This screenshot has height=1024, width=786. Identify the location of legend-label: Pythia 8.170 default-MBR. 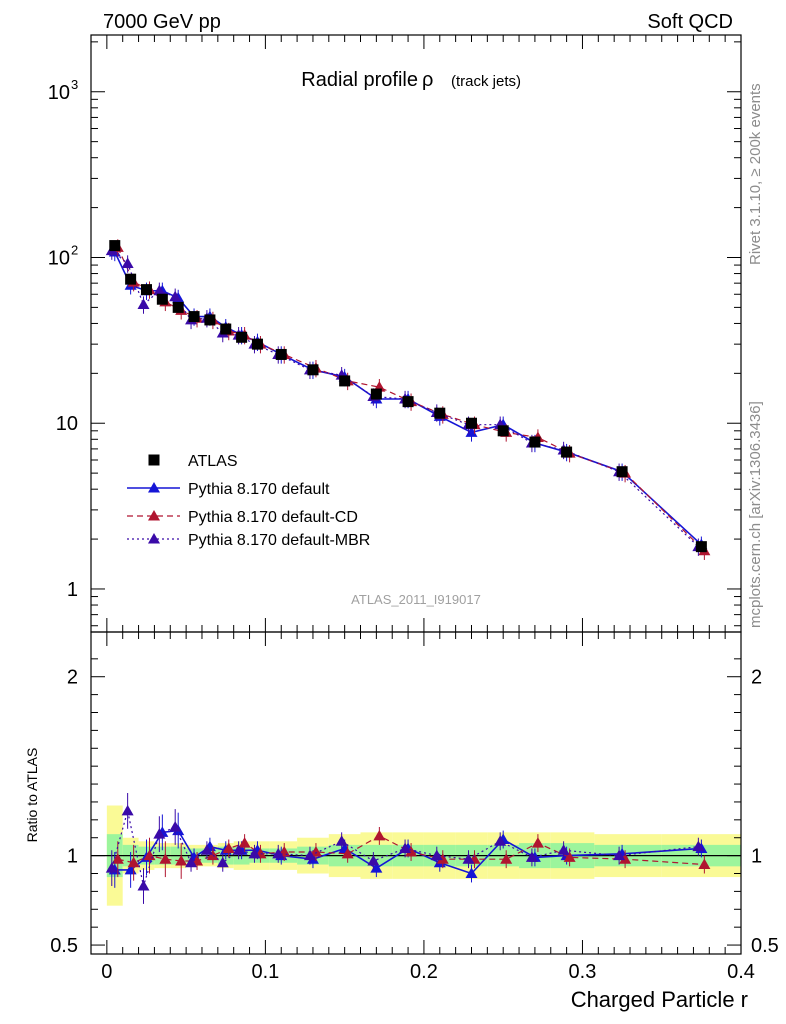
(279, 540).